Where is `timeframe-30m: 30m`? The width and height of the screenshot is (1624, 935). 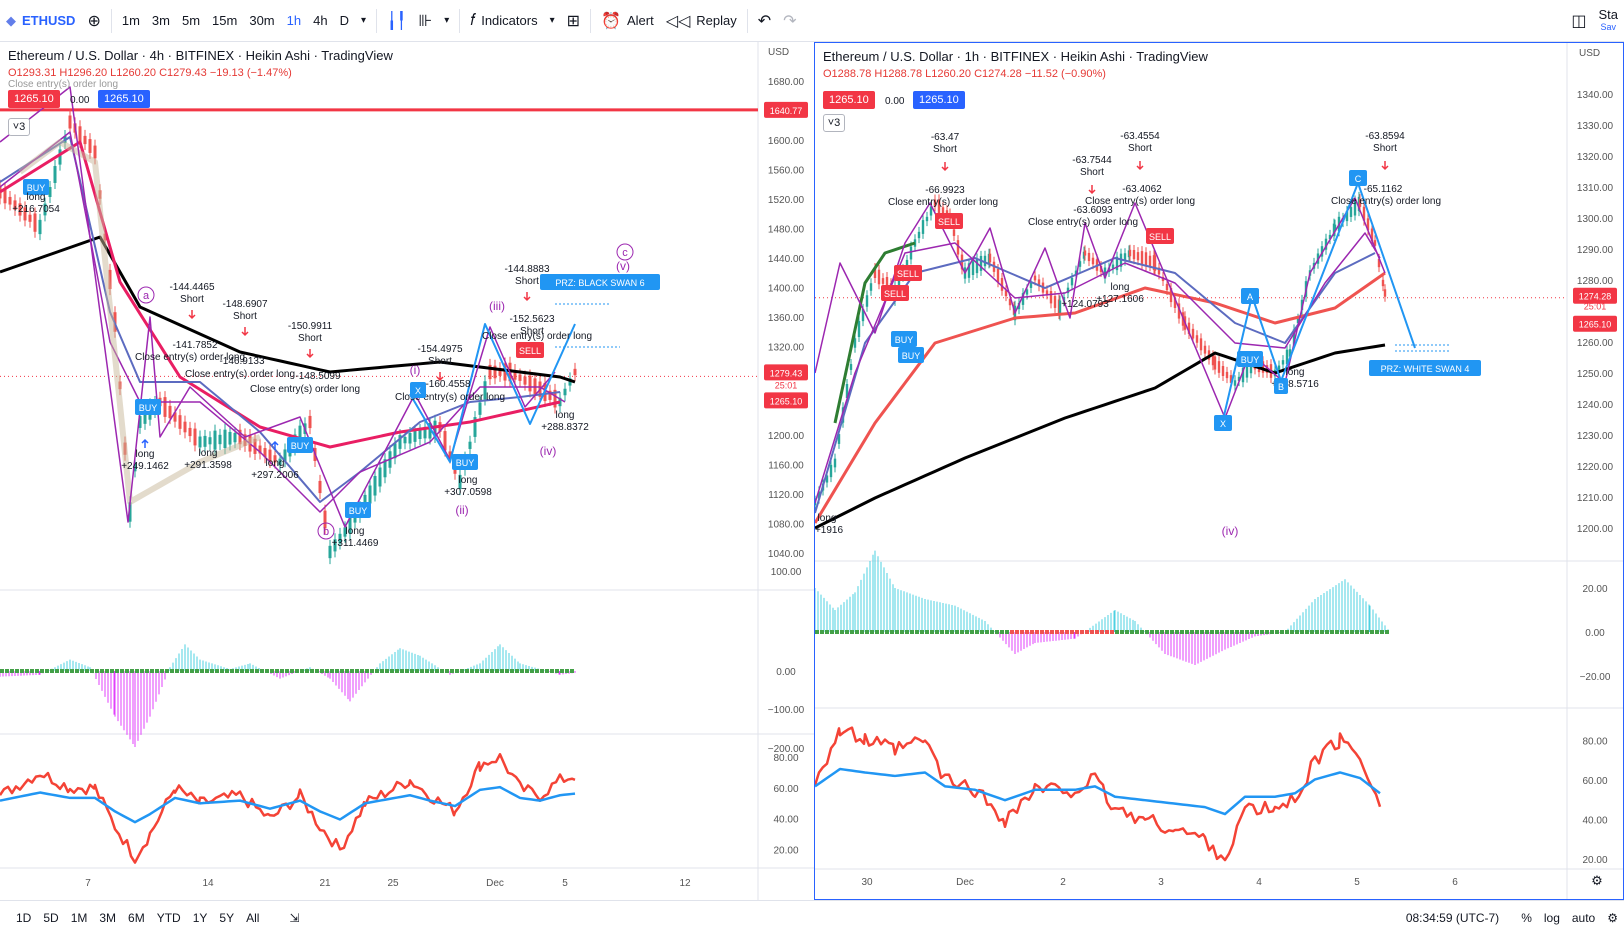
timeframe-30m: 30m is located at coordinates (262, 20).